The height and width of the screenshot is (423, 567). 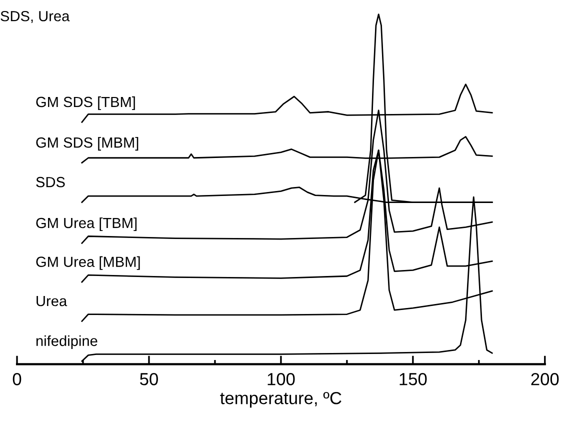 What do you see at coordinates (35, 17) in the screenshot?
I see `chart-title: SDS, Urea` at bounding box center [35, 17].